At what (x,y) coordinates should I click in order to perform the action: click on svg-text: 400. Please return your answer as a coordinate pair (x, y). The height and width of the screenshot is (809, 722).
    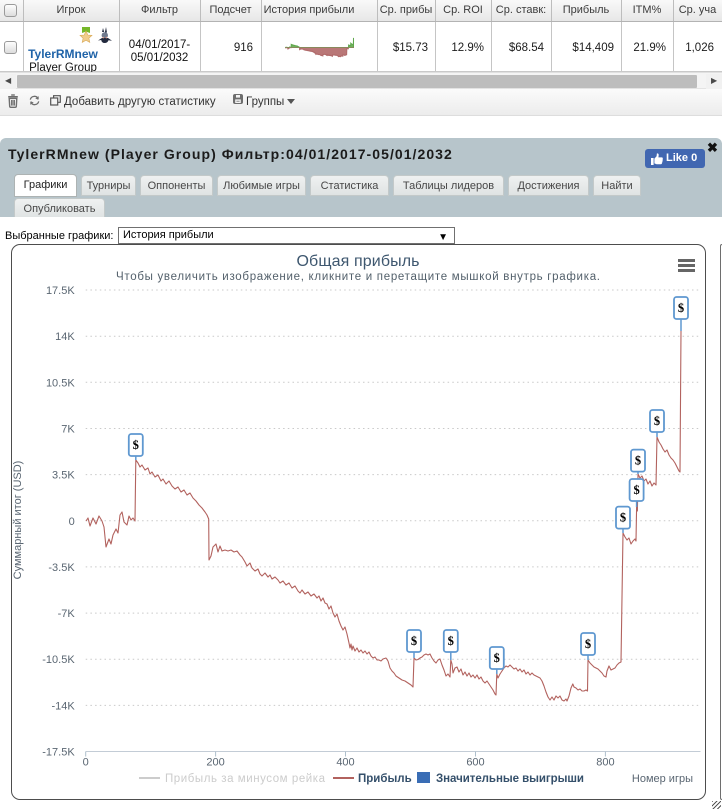
    Looking at the image, I should click on (345, 763).